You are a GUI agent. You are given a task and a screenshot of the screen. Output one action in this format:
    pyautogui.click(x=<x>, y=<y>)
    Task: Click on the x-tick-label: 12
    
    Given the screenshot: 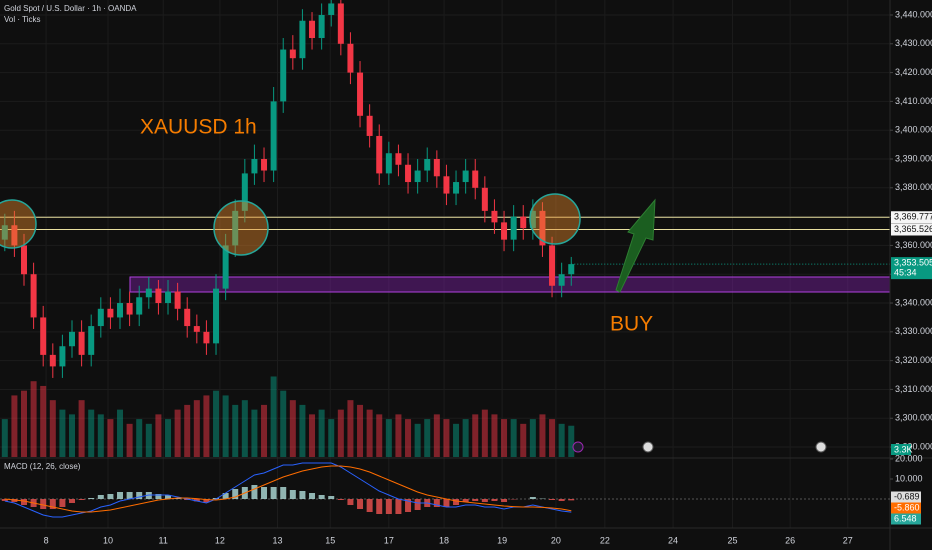 What is the action you would take?
    pyautogui.click(x=220, y=540)
    